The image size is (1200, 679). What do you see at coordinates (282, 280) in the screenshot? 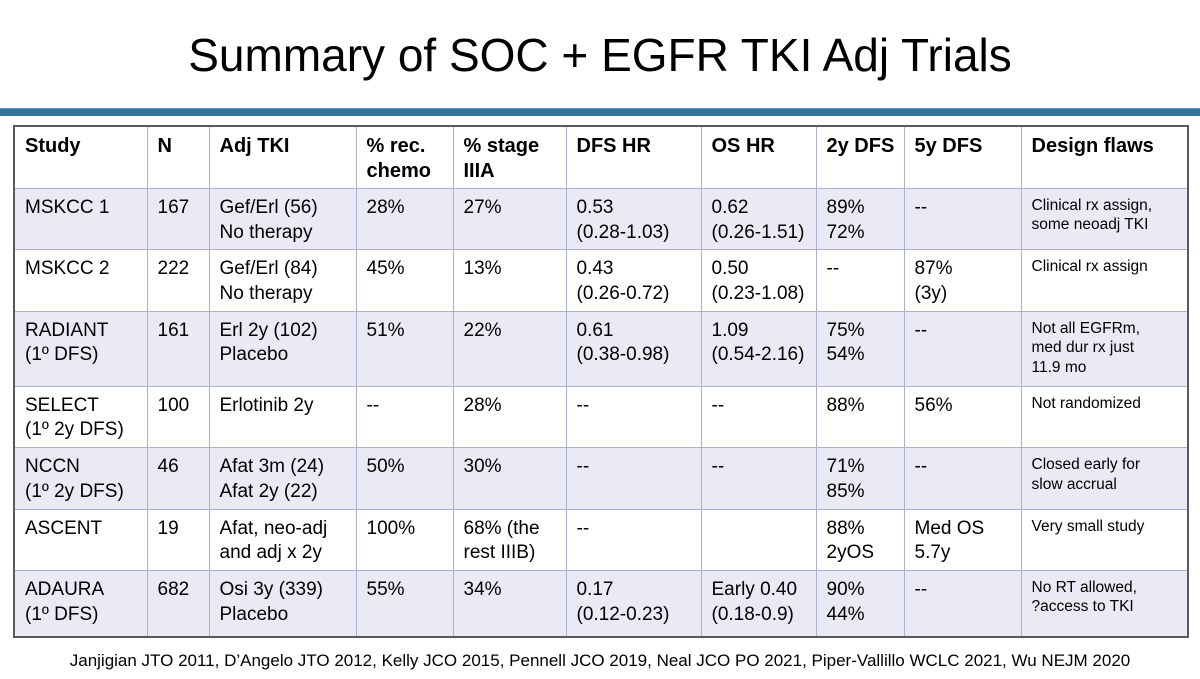
I see `table-cell: Gef/Erl (84) No therapy` at bounding box center [282, 280].